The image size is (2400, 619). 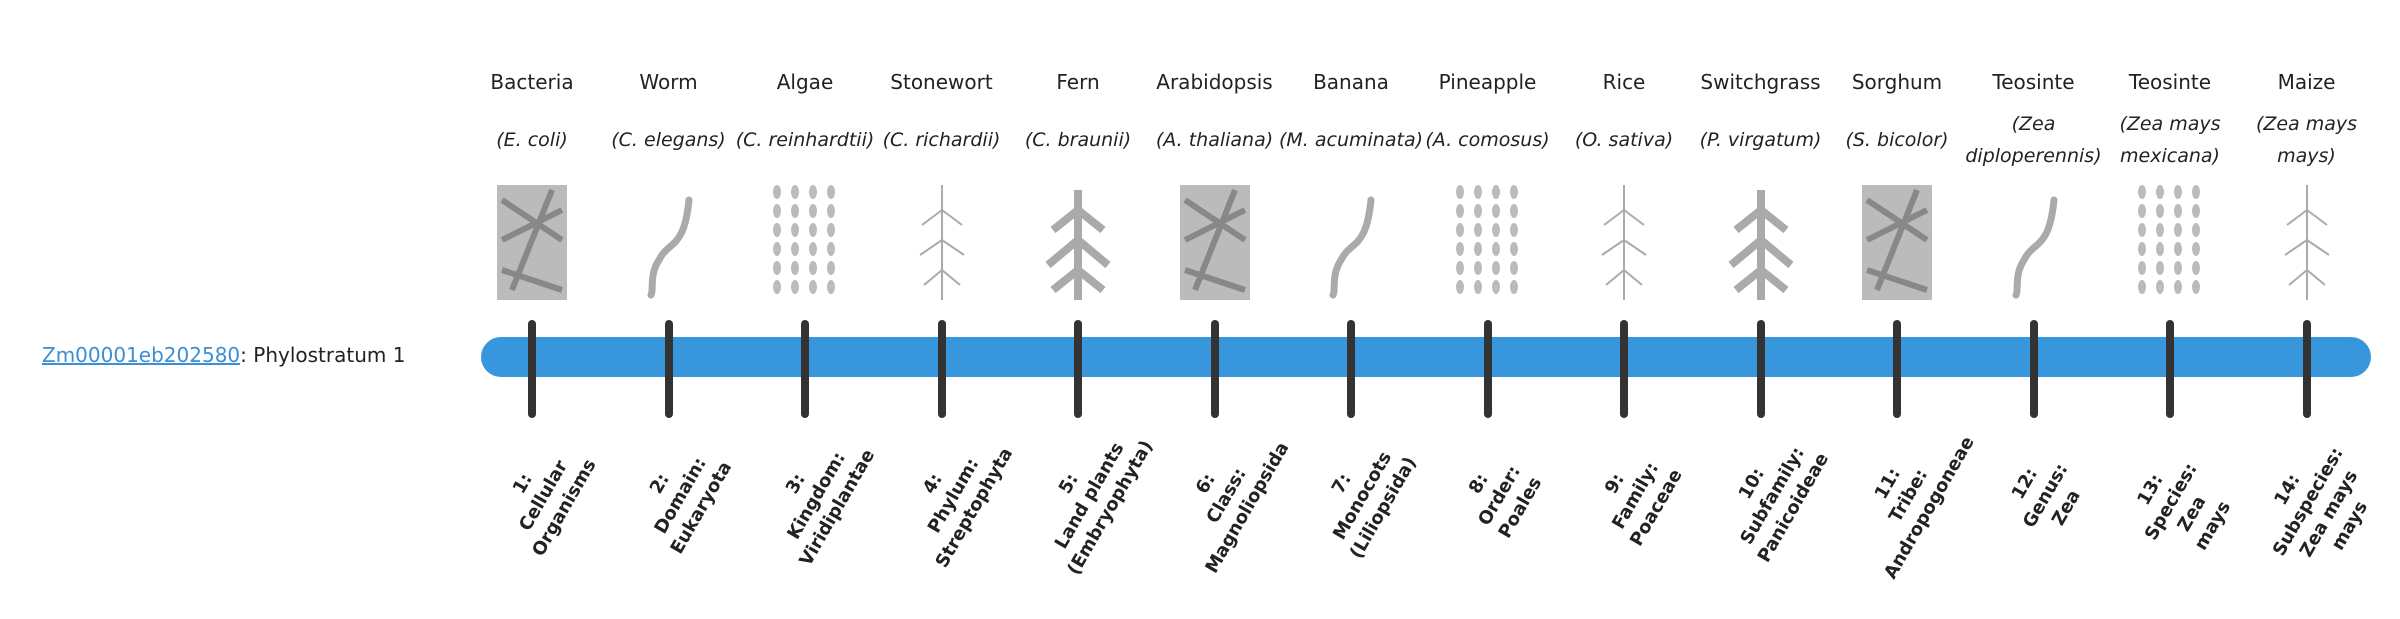 What do you see at coordinates (941, 82) in the screenshot?
I see `organism-common-name: Stonewort` at bounding box center [941, 82].